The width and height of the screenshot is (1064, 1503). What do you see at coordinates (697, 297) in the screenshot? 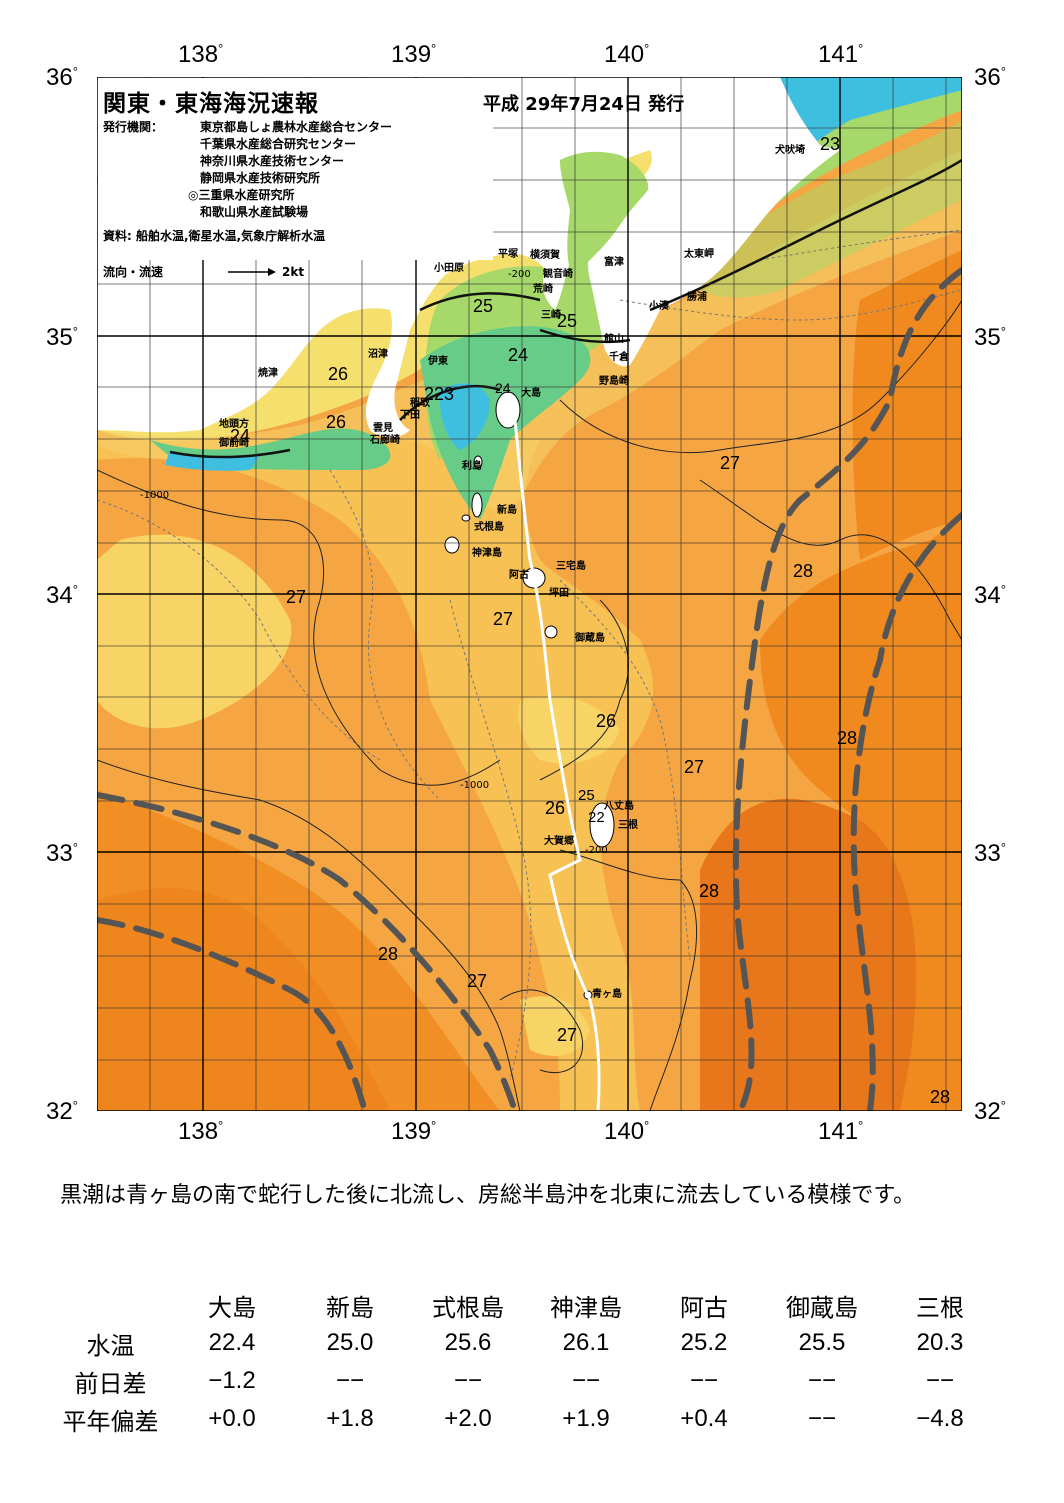
I see `place-label: 勝浦` at bounding box center [697, 297].